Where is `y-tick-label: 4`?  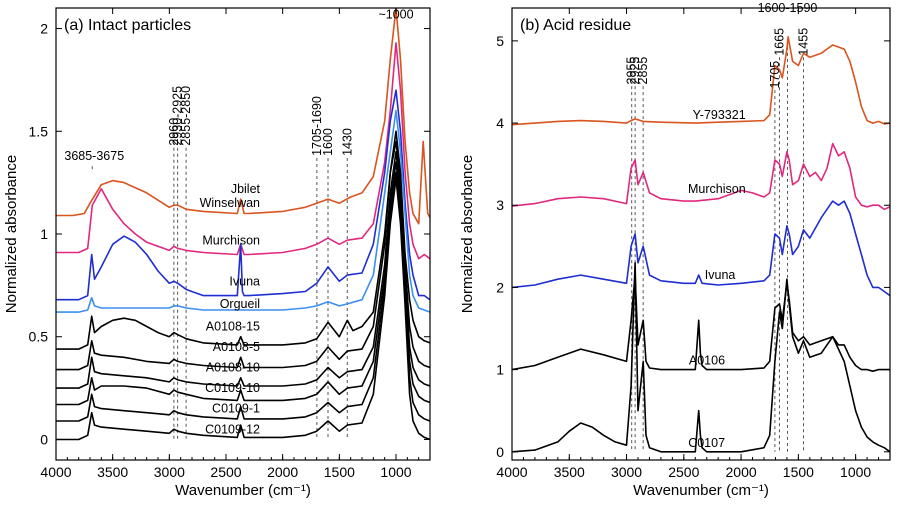 y-tick-label: 4 is located at coordinates (500, 123).